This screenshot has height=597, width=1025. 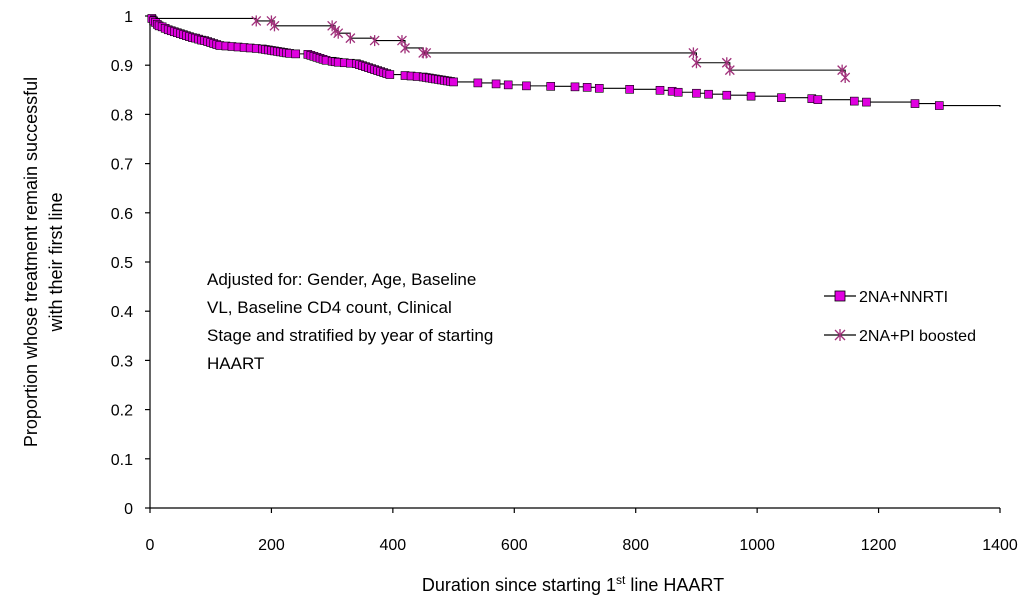 What do you see at coordinates (393, 545) in the screenshot?
I see `x-tick-label: 400` at bounding box center [393, 545].